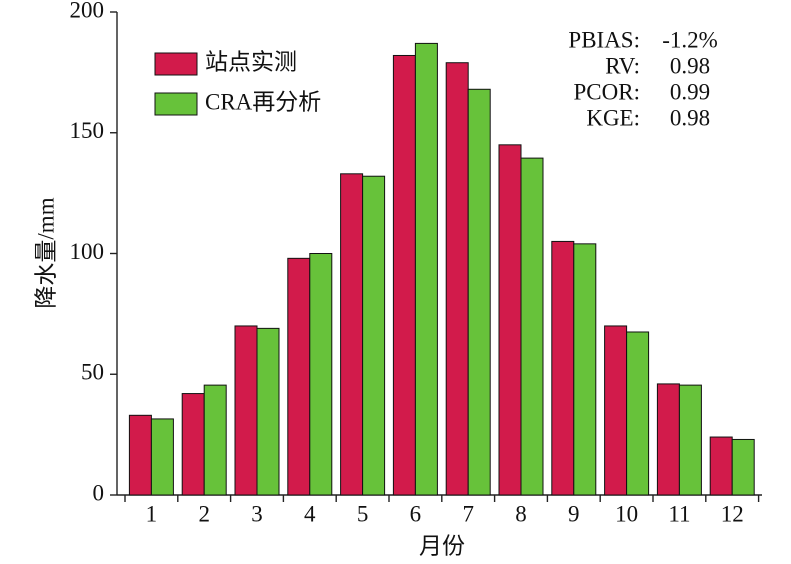 This screenshot has width=791, height=564. Describe the element at coordinates (257, 513) in the screenshot. I see `x-tick-label: 3` at that location.